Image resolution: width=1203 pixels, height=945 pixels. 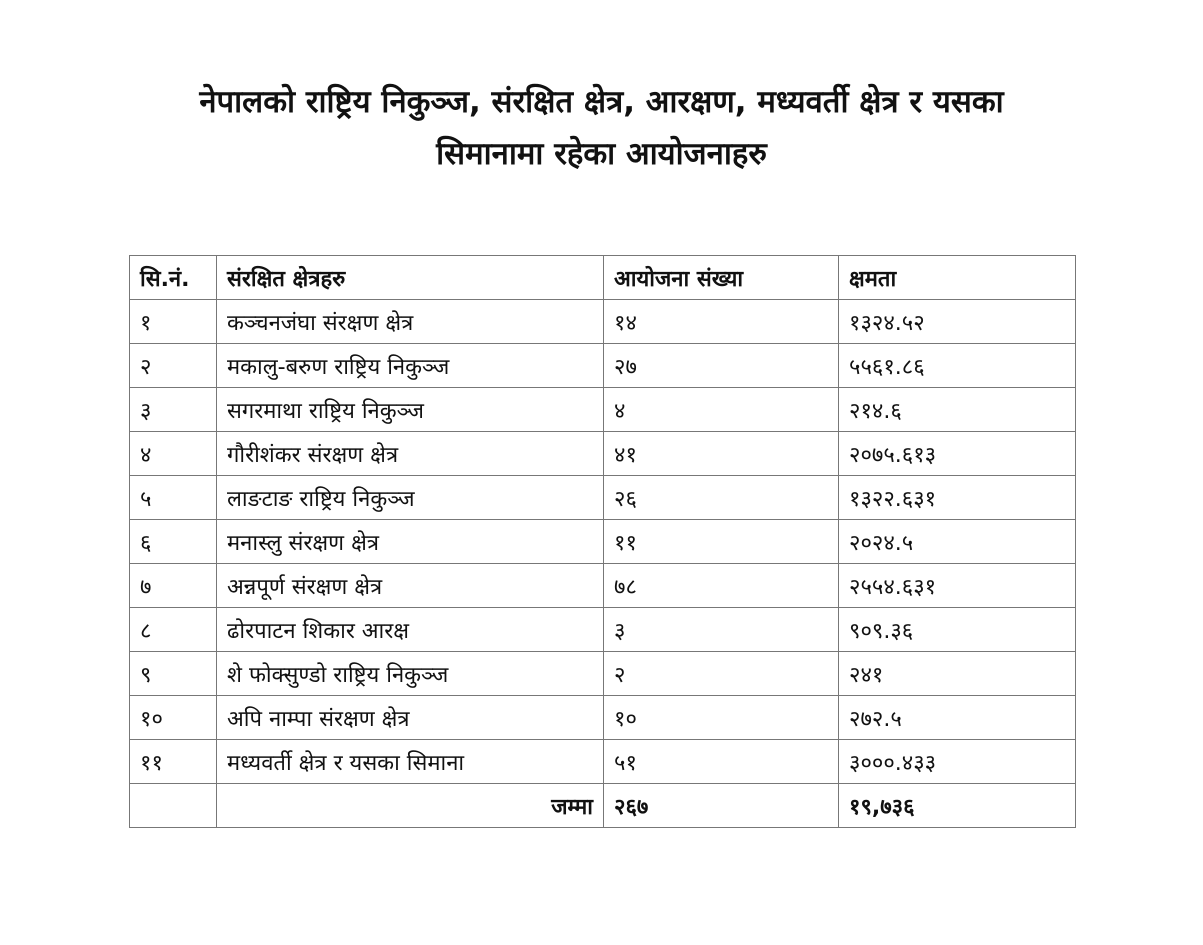 I want to click on cell-sn: ९, so click(x=173, y=673).